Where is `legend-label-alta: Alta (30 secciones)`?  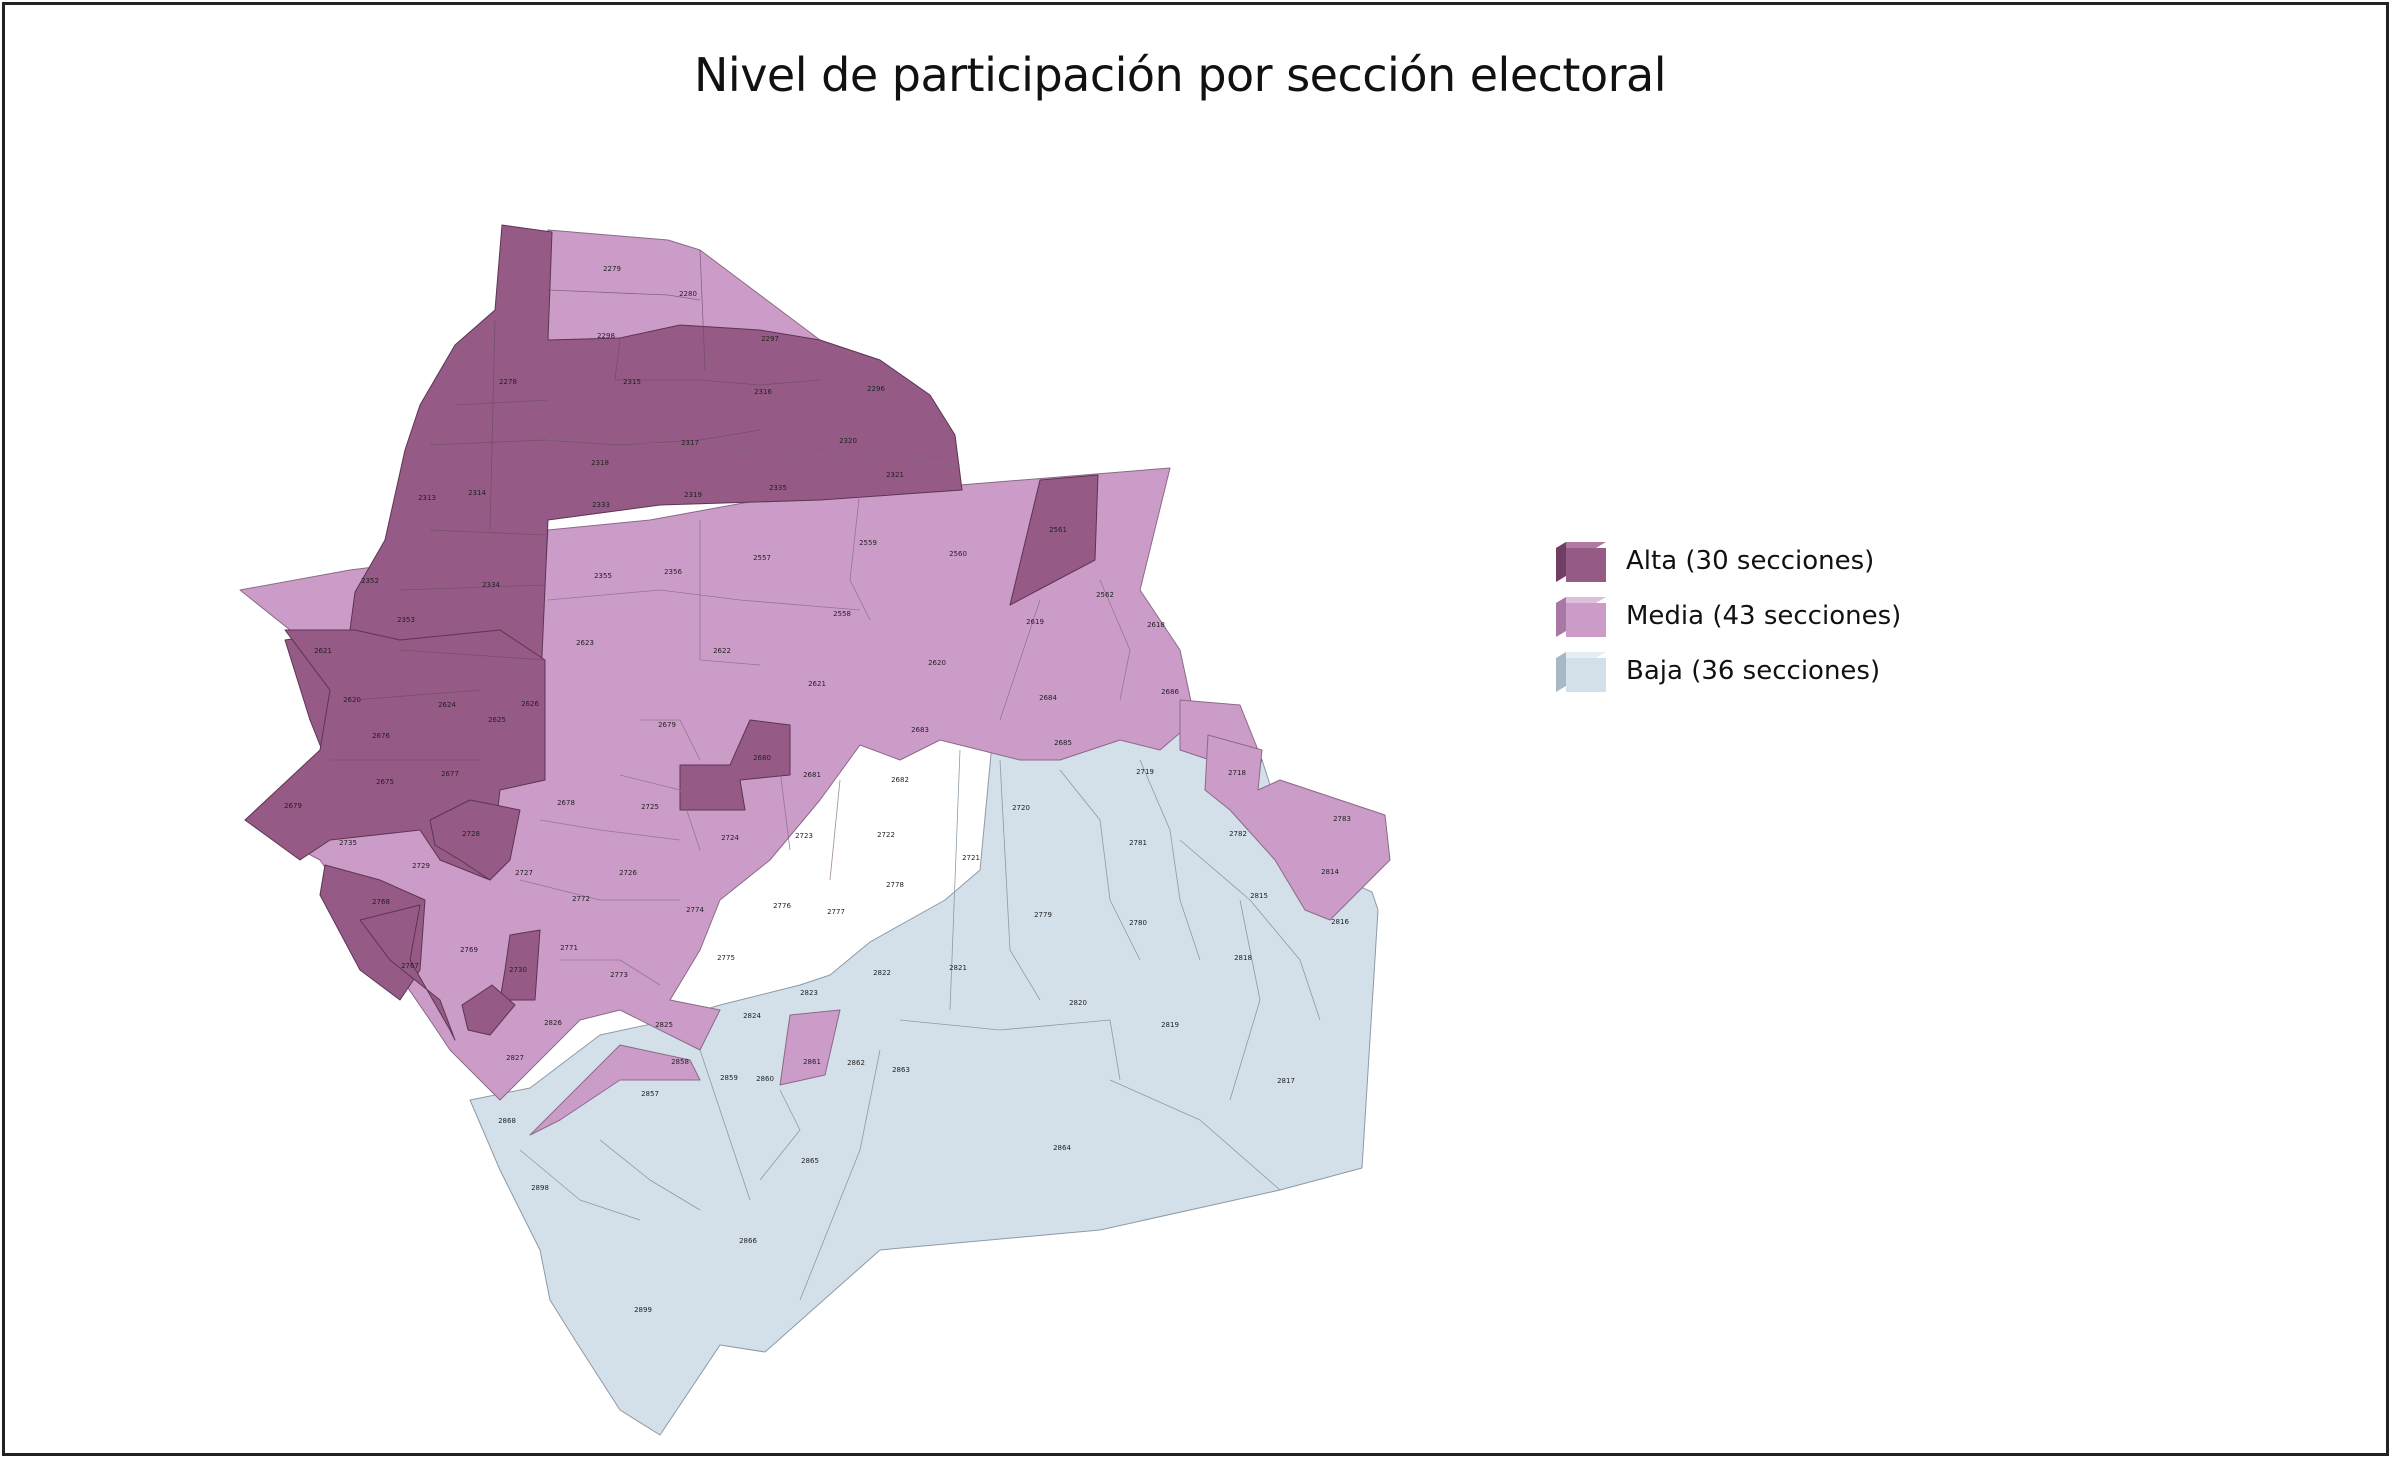 legend-label-alta: Alta (30 secciones) is located at coordinates (1750, 561).